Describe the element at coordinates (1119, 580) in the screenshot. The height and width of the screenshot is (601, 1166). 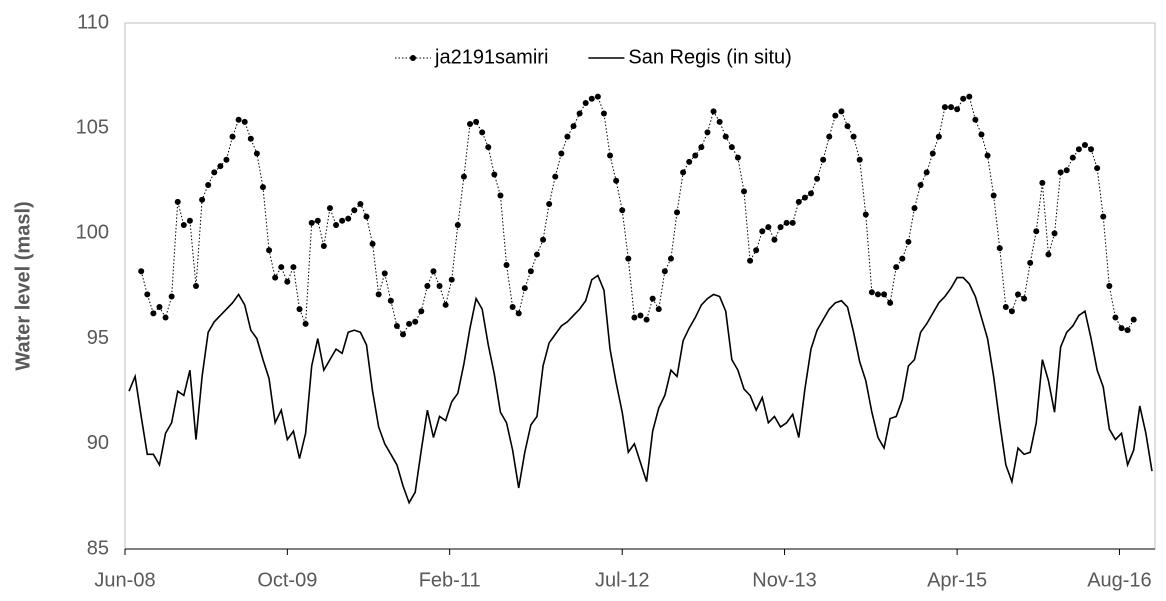
I see `x-tick-label: Aug-16` at that location.